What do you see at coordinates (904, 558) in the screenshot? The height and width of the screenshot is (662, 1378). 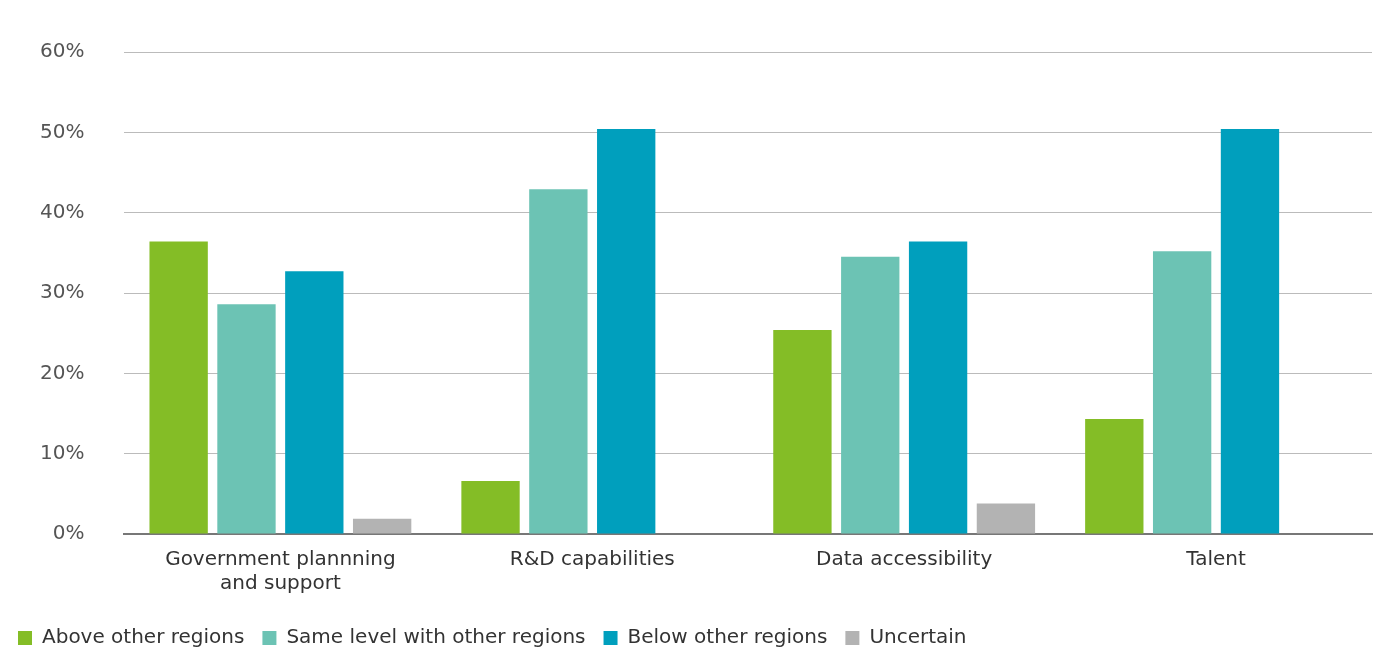 I see `x-tick-label: Data accessibility` at bounding box center [904, 558].